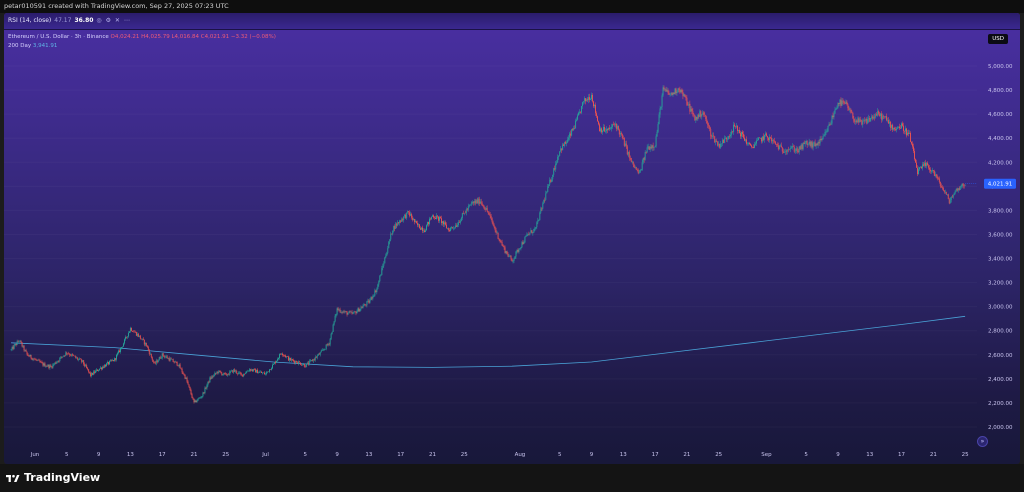 The height and width of the screenshot is (492, 1024). Describe the element at coordinates (99, 20) in the screenshot. I see `eye-icon: ◎` at that location.